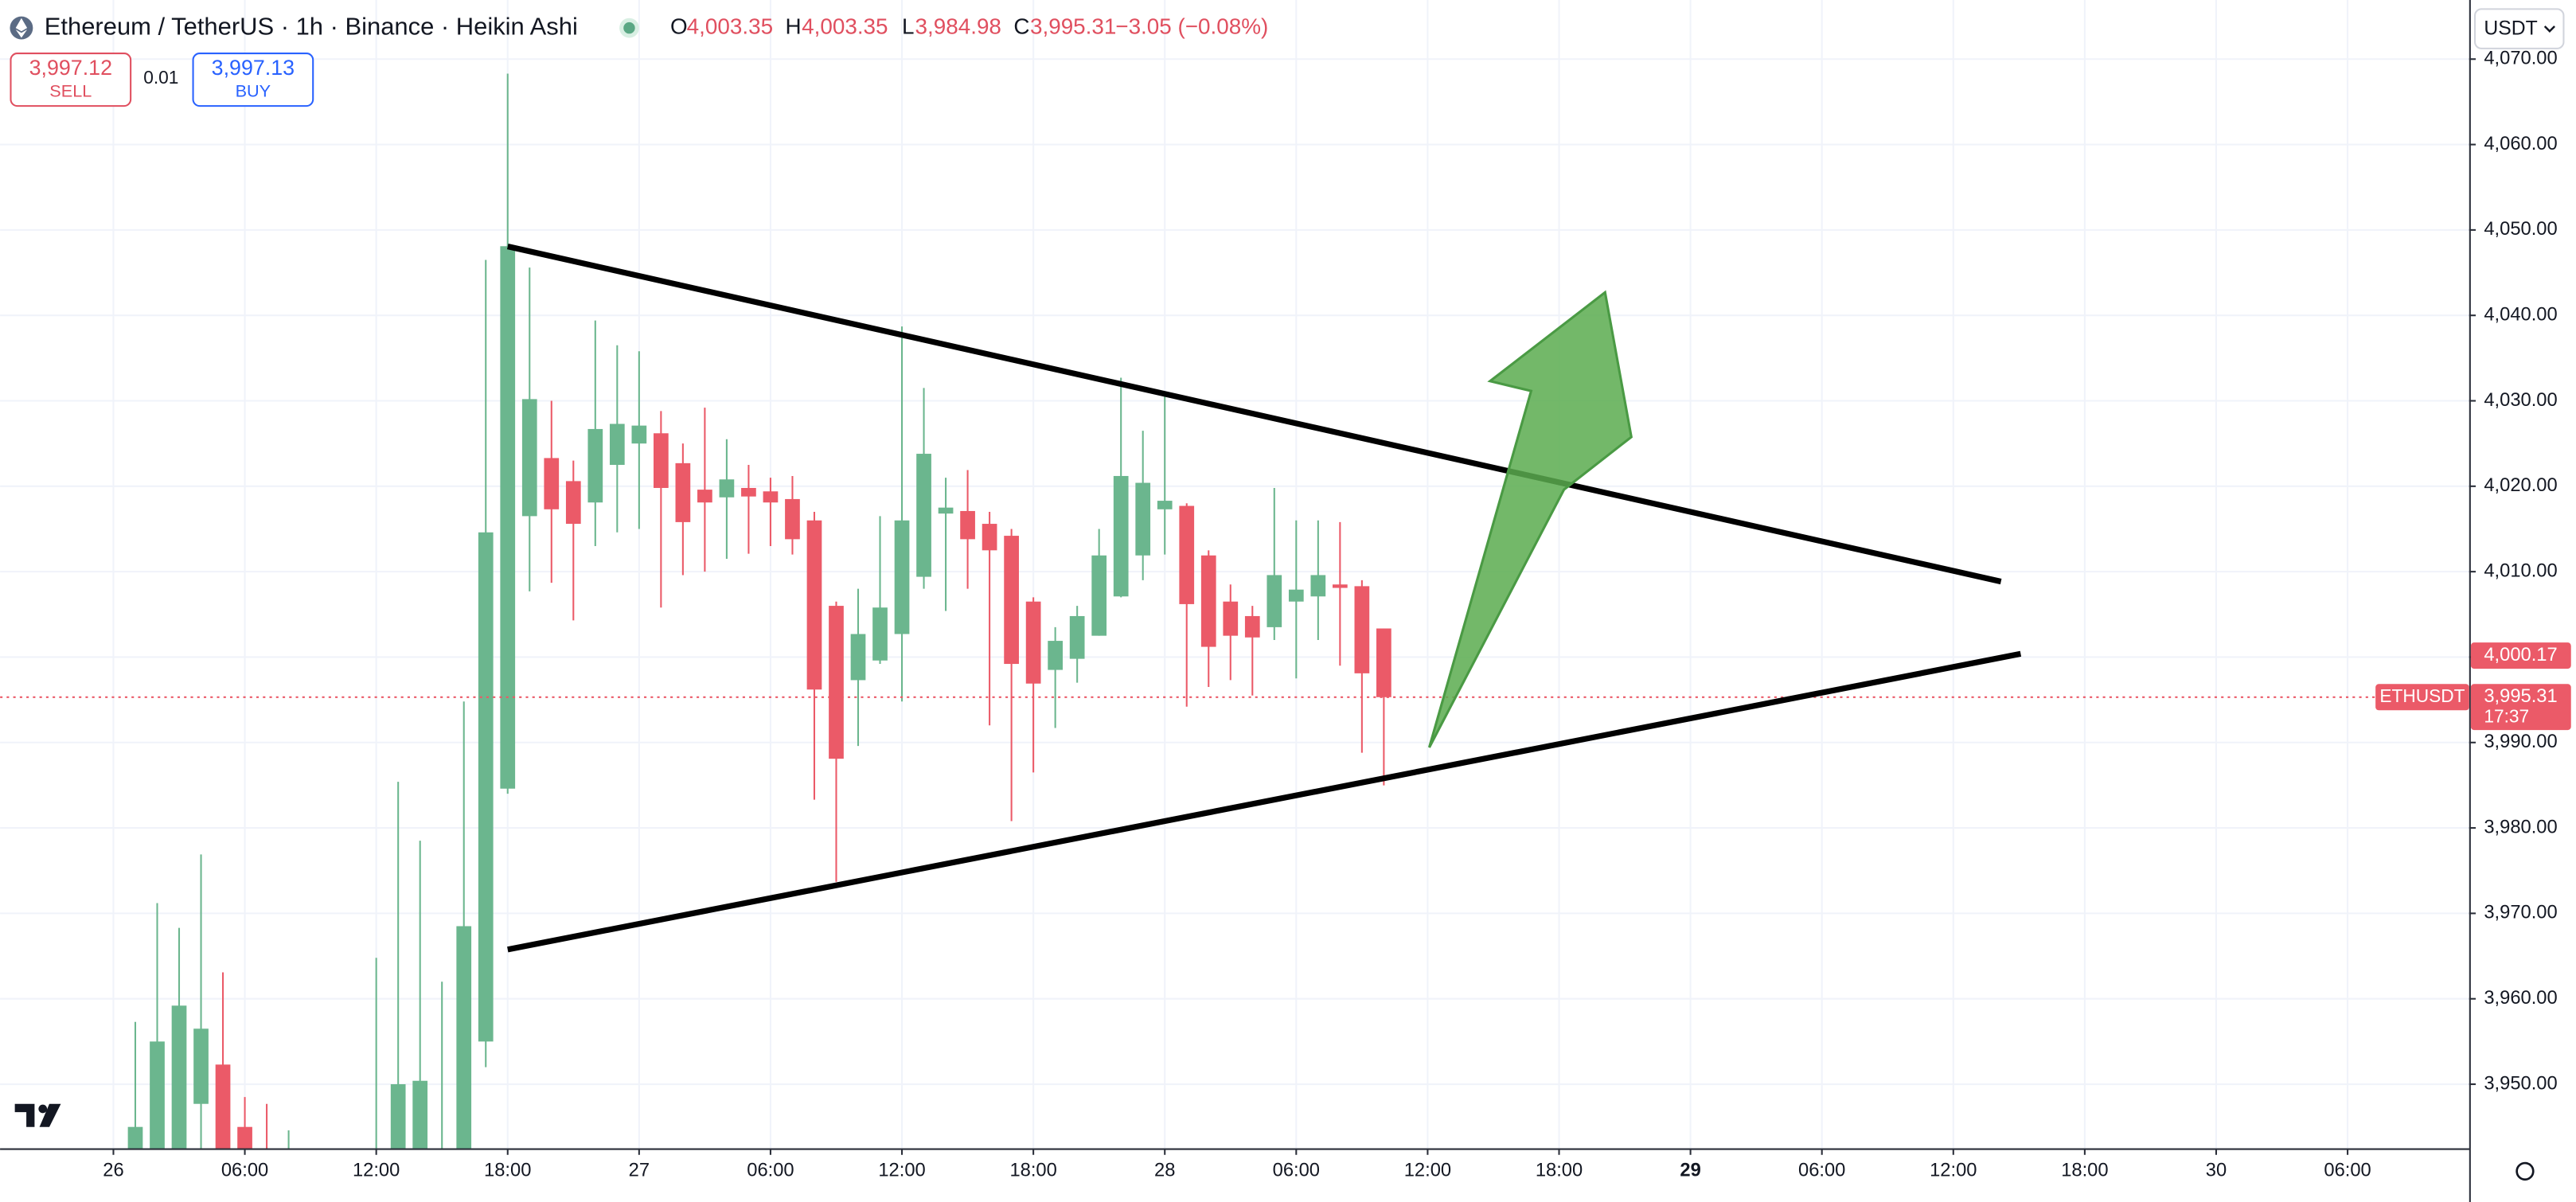  What do you see at coordinates (794, 26) in the screenshot?
I see `legend-key: H` at bounding box center [794, 26].